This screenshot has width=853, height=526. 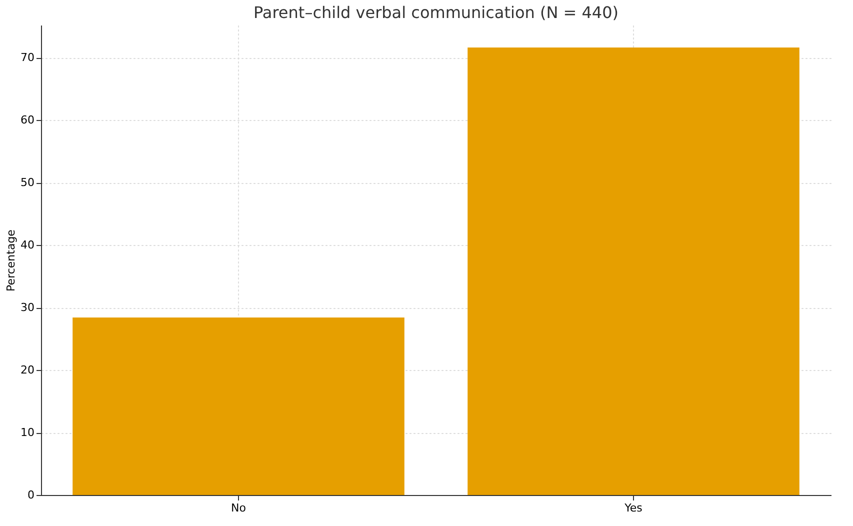 I want to click on y-tick-label: 70, so click(x=27, y=57).